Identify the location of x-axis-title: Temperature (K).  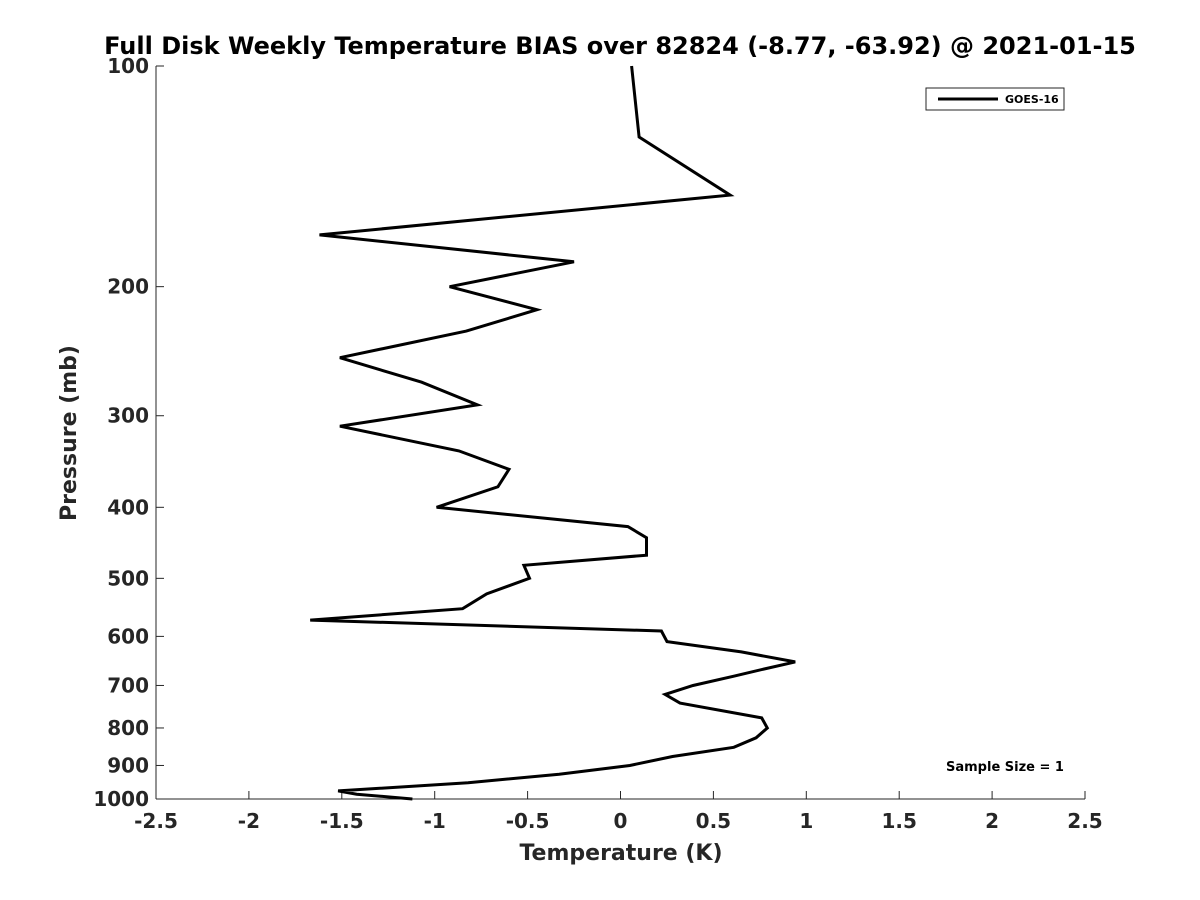
(620, 853).